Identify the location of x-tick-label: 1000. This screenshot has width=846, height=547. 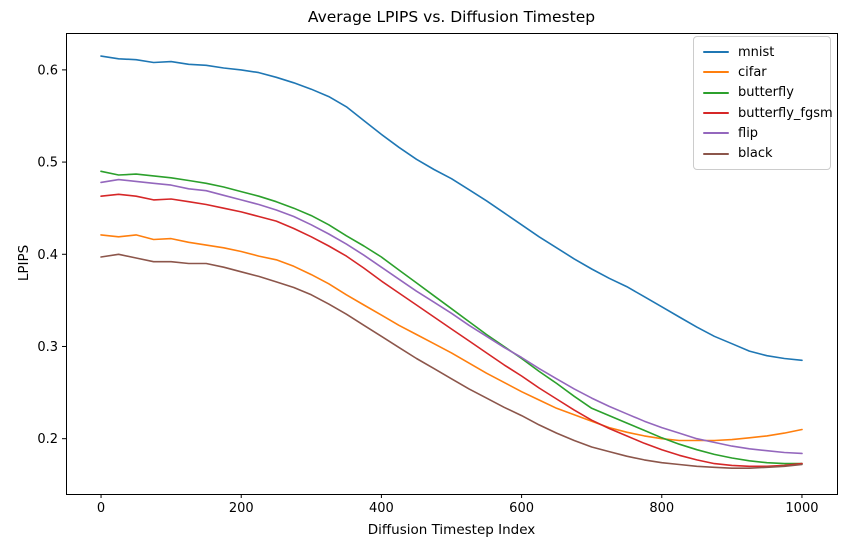
(801, 508).